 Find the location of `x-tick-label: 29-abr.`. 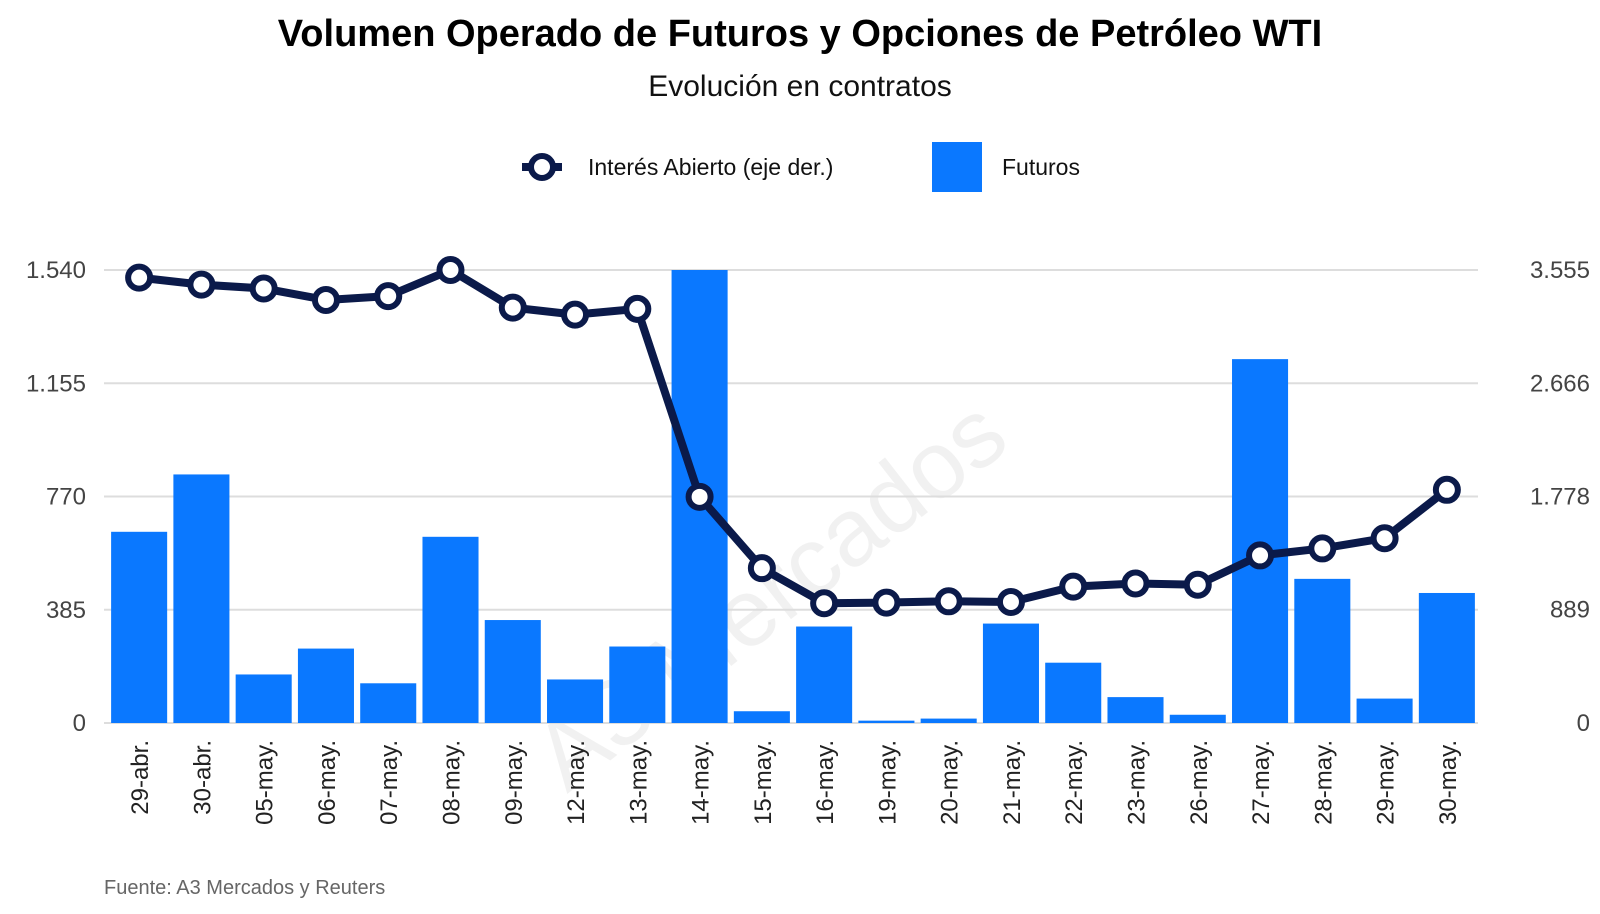

x-tick-label: 29-abr. is located at coordinates (140, 777).